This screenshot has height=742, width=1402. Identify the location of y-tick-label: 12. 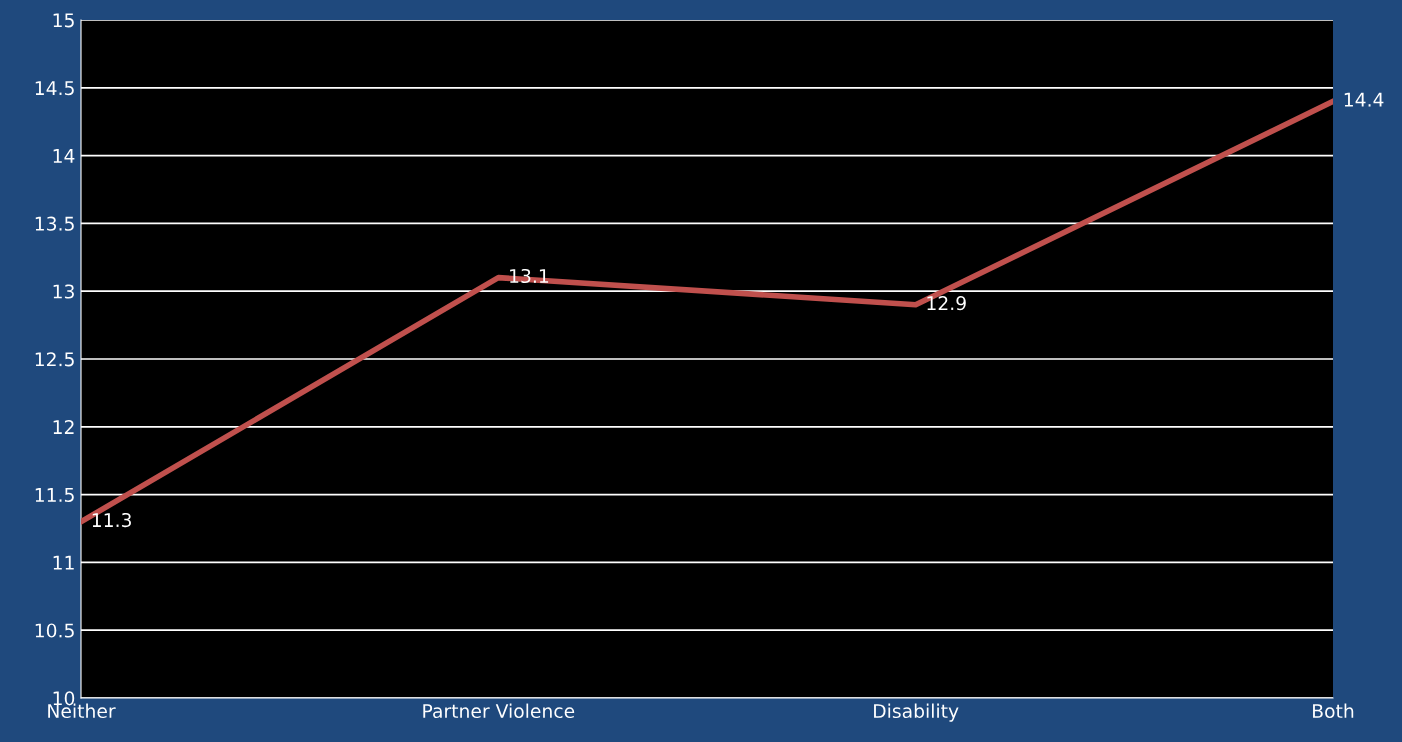
(63, 427).